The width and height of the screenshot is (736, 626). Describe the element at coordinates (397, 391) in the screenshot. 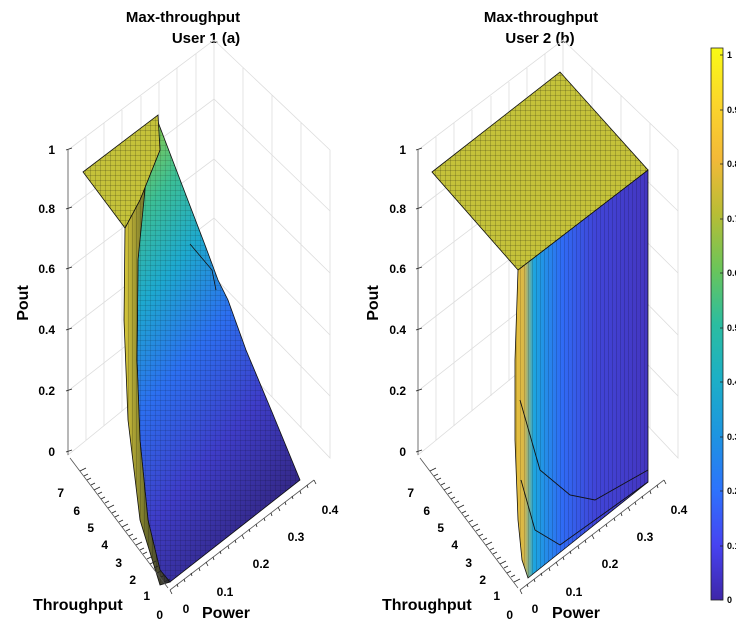

I see `panel-b-ztick-02: 0.2` at that location.